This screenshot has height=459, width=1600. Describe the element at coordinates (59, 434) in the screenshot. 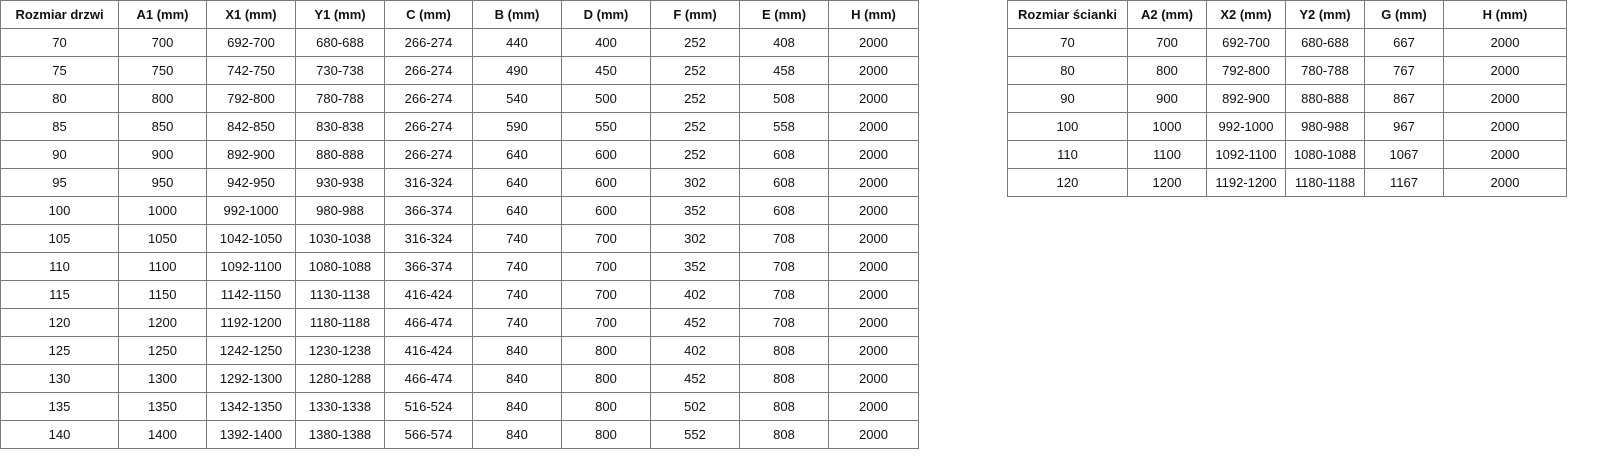

I see `table-cell: 140` at that location.